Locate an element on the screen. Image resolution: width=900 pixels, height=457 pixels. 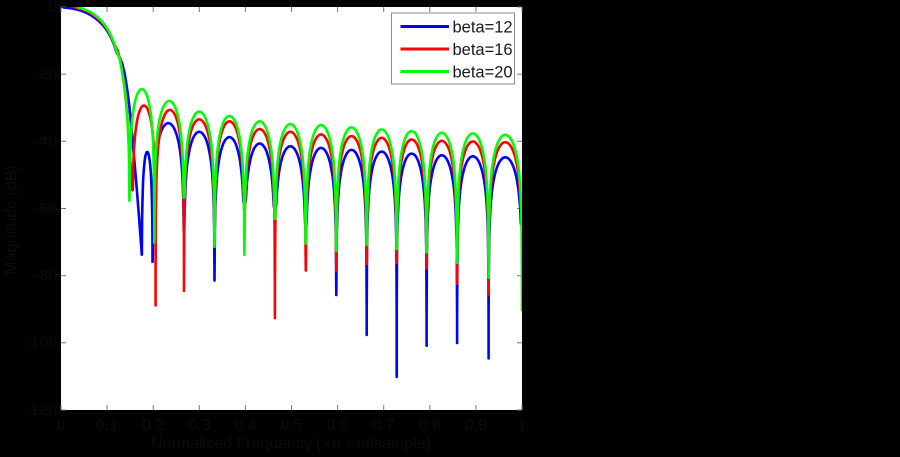
svg-text: 0.9 is located at coordinates (476, 425).